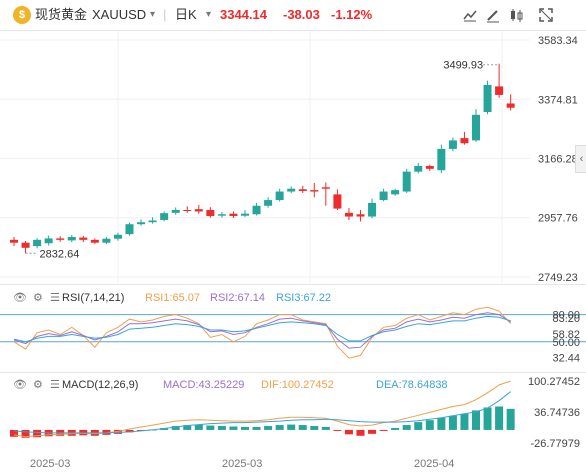 This screenshot has height=475, width=586. Describe the element at coordinates (558, 160) in the screenshot. I see `price-axis-tick: 3166.28` at that location.